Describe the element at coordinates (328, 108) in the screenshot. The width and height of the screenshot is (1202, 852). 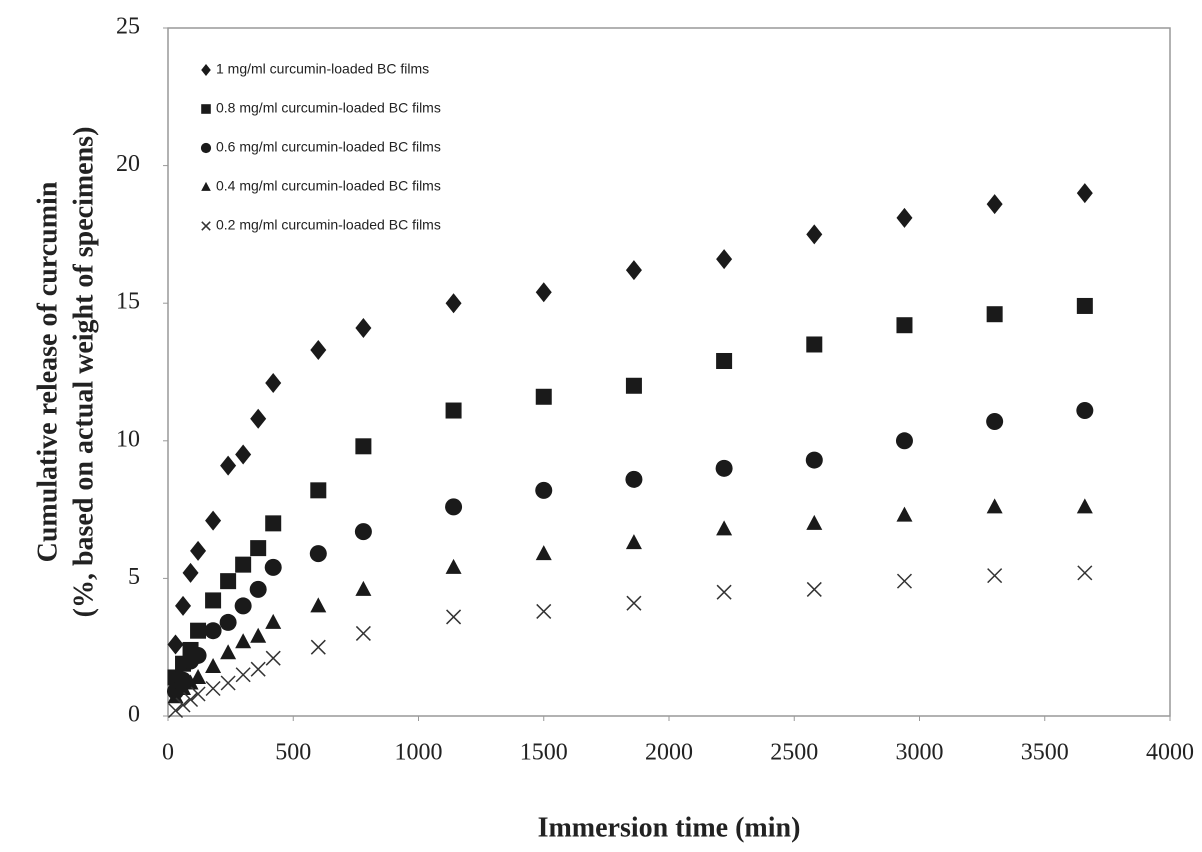
I see `legend-label: 0.8 mg/ml curcumin-loaded BC films` at that location.